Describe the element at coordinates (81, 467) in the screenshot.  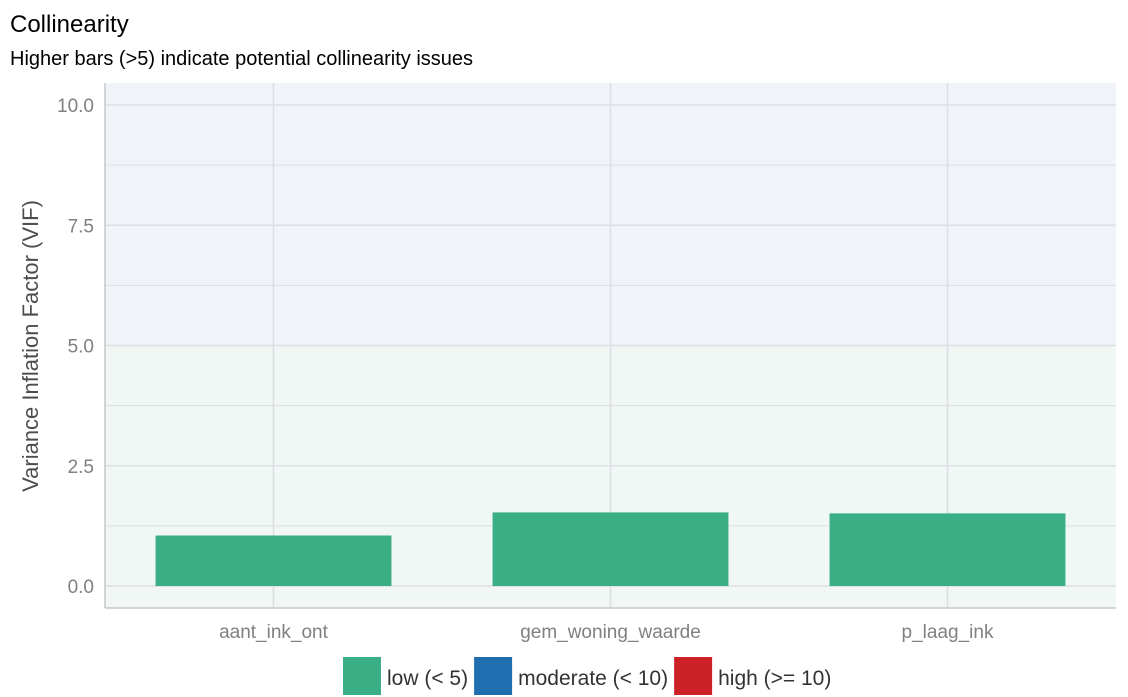
I see `y-tick-label: 2.5` at that location.